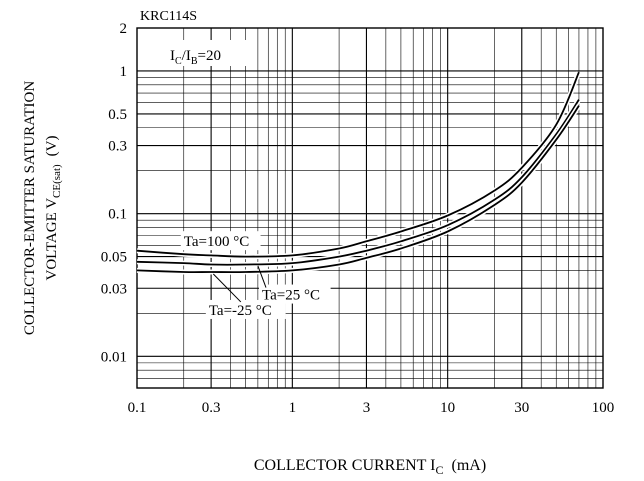 The image size is (644, 481). Describe the element at coordinates (124, 29) in the screenshot. I see `y-tick-label: 2` at that location.